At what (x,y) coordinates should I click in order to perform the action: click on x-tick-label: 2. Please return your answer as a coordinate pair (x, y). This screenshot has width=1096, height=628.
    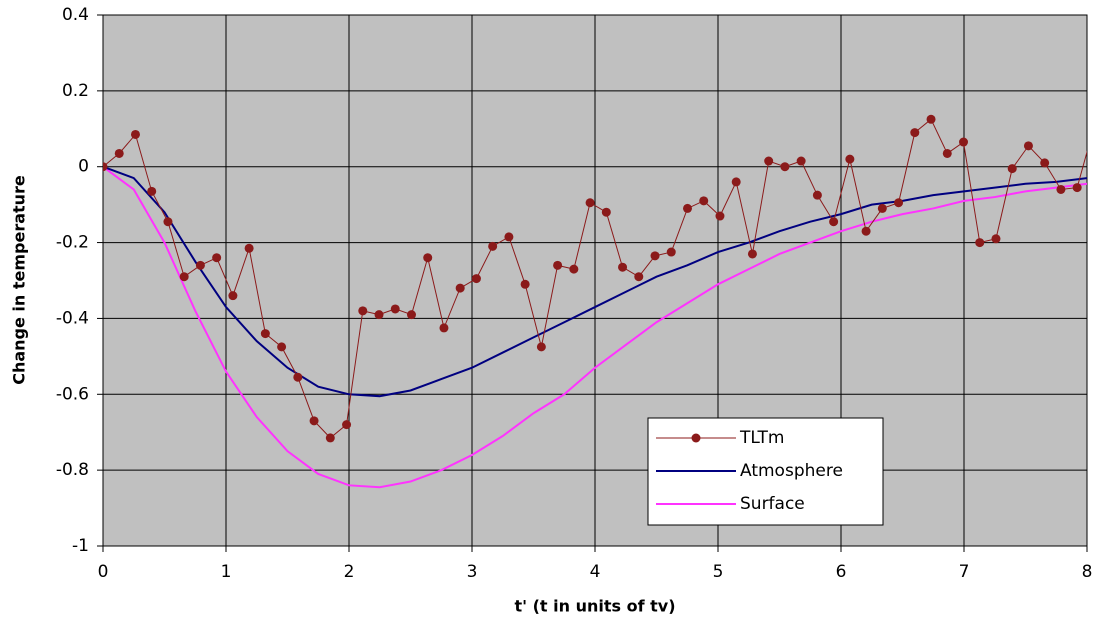
    Looking at the image, I should click on (349, 572).